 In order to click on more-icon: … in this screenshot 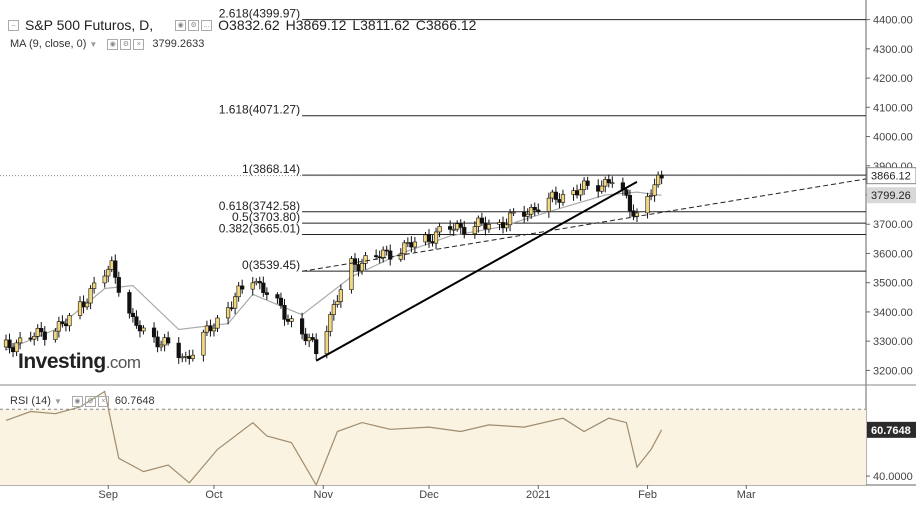, I will do `click(207, 25)`.